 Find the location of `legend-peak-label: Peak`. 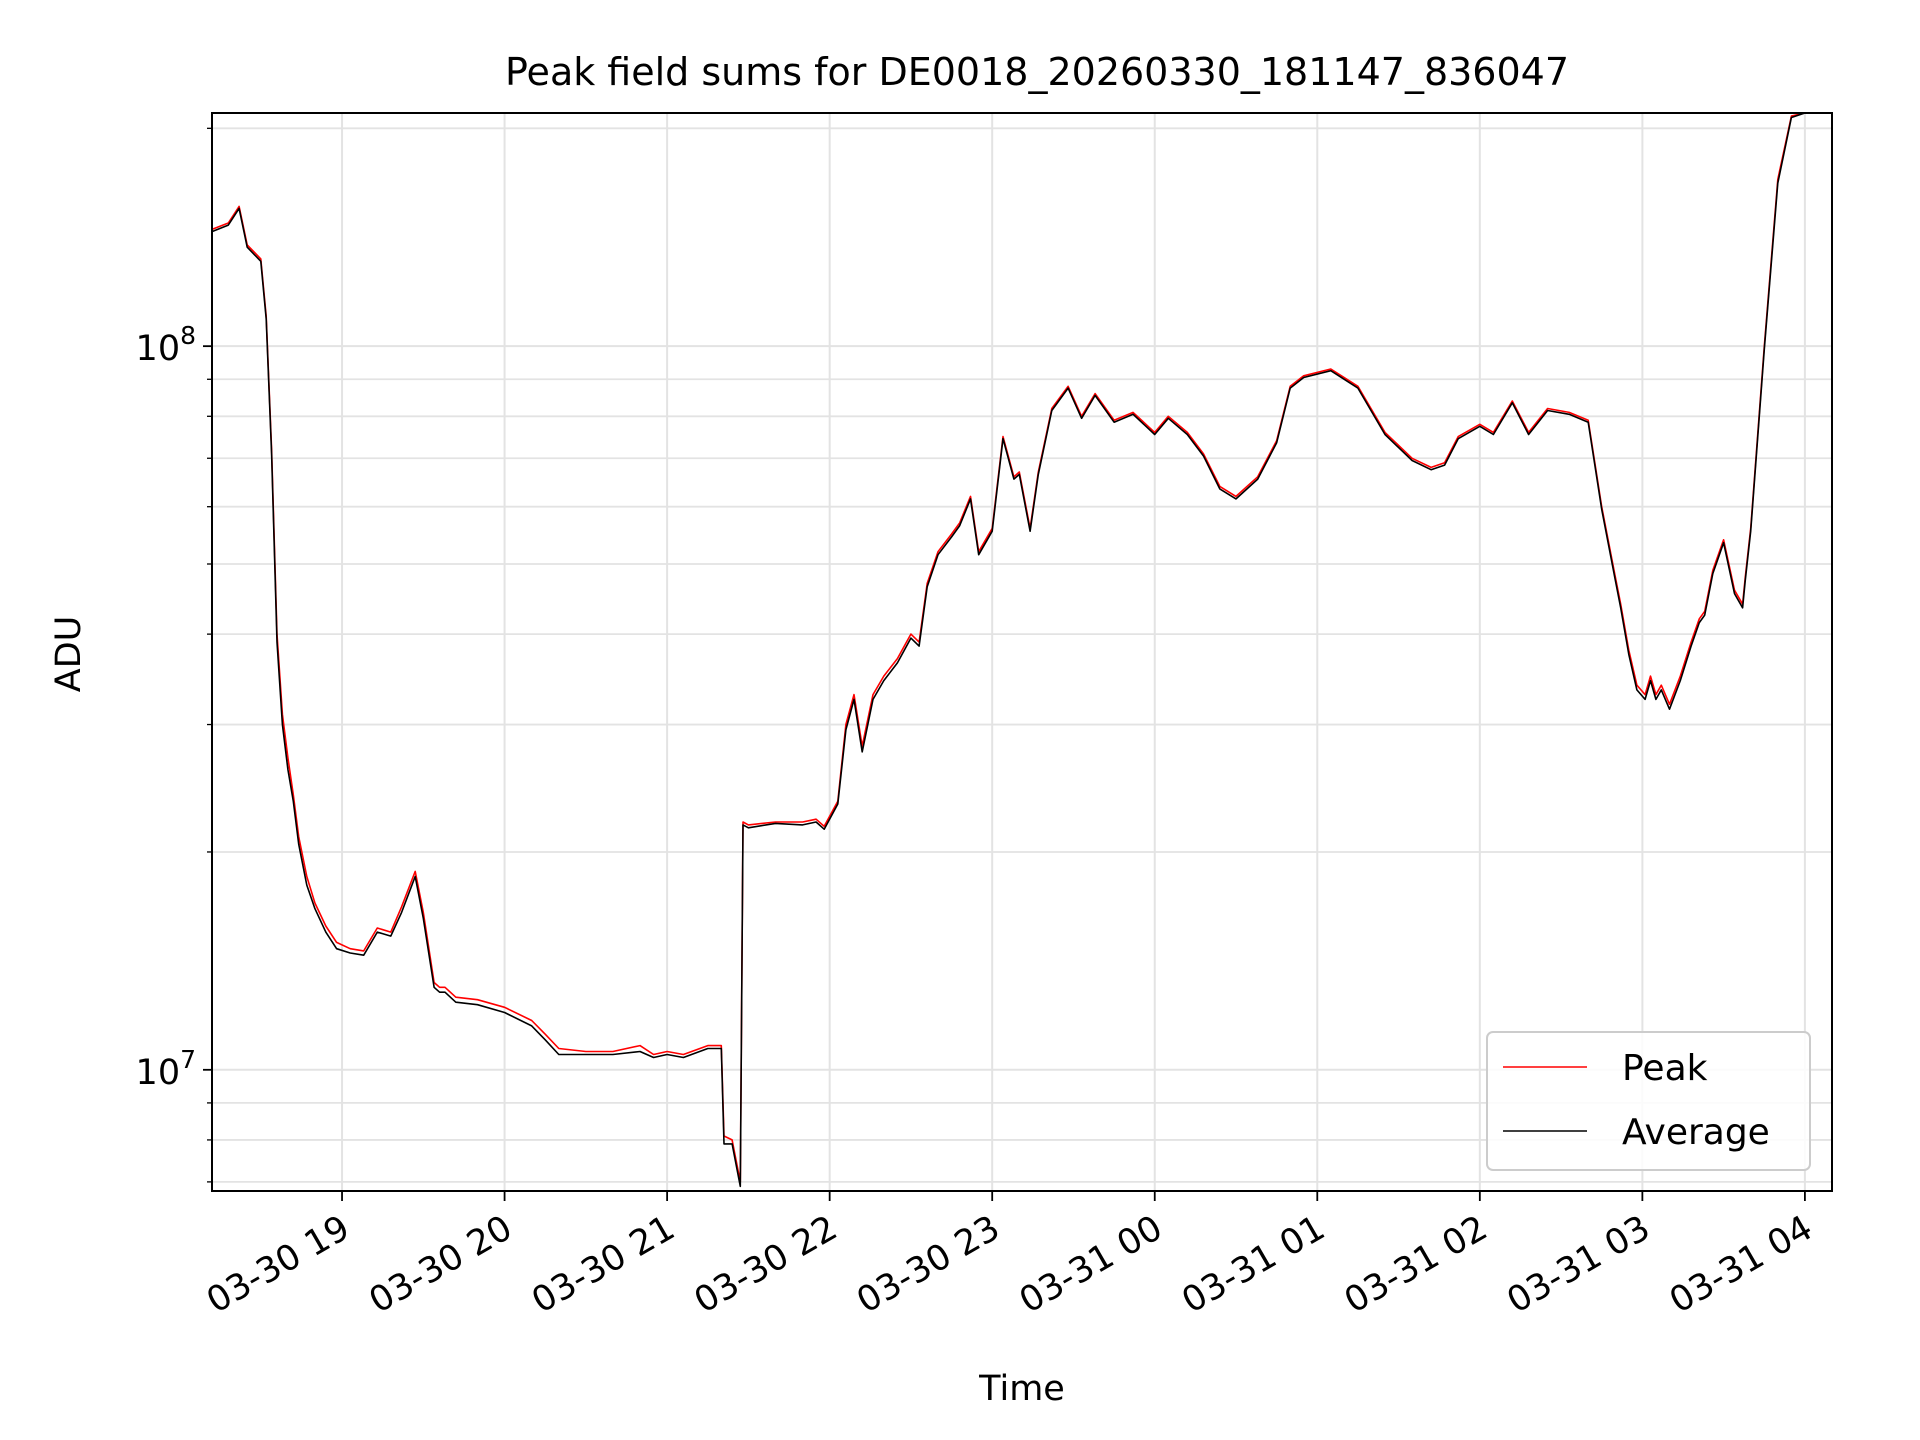

legend-peak-label: Peak is located at coordinates (1665, 1068).